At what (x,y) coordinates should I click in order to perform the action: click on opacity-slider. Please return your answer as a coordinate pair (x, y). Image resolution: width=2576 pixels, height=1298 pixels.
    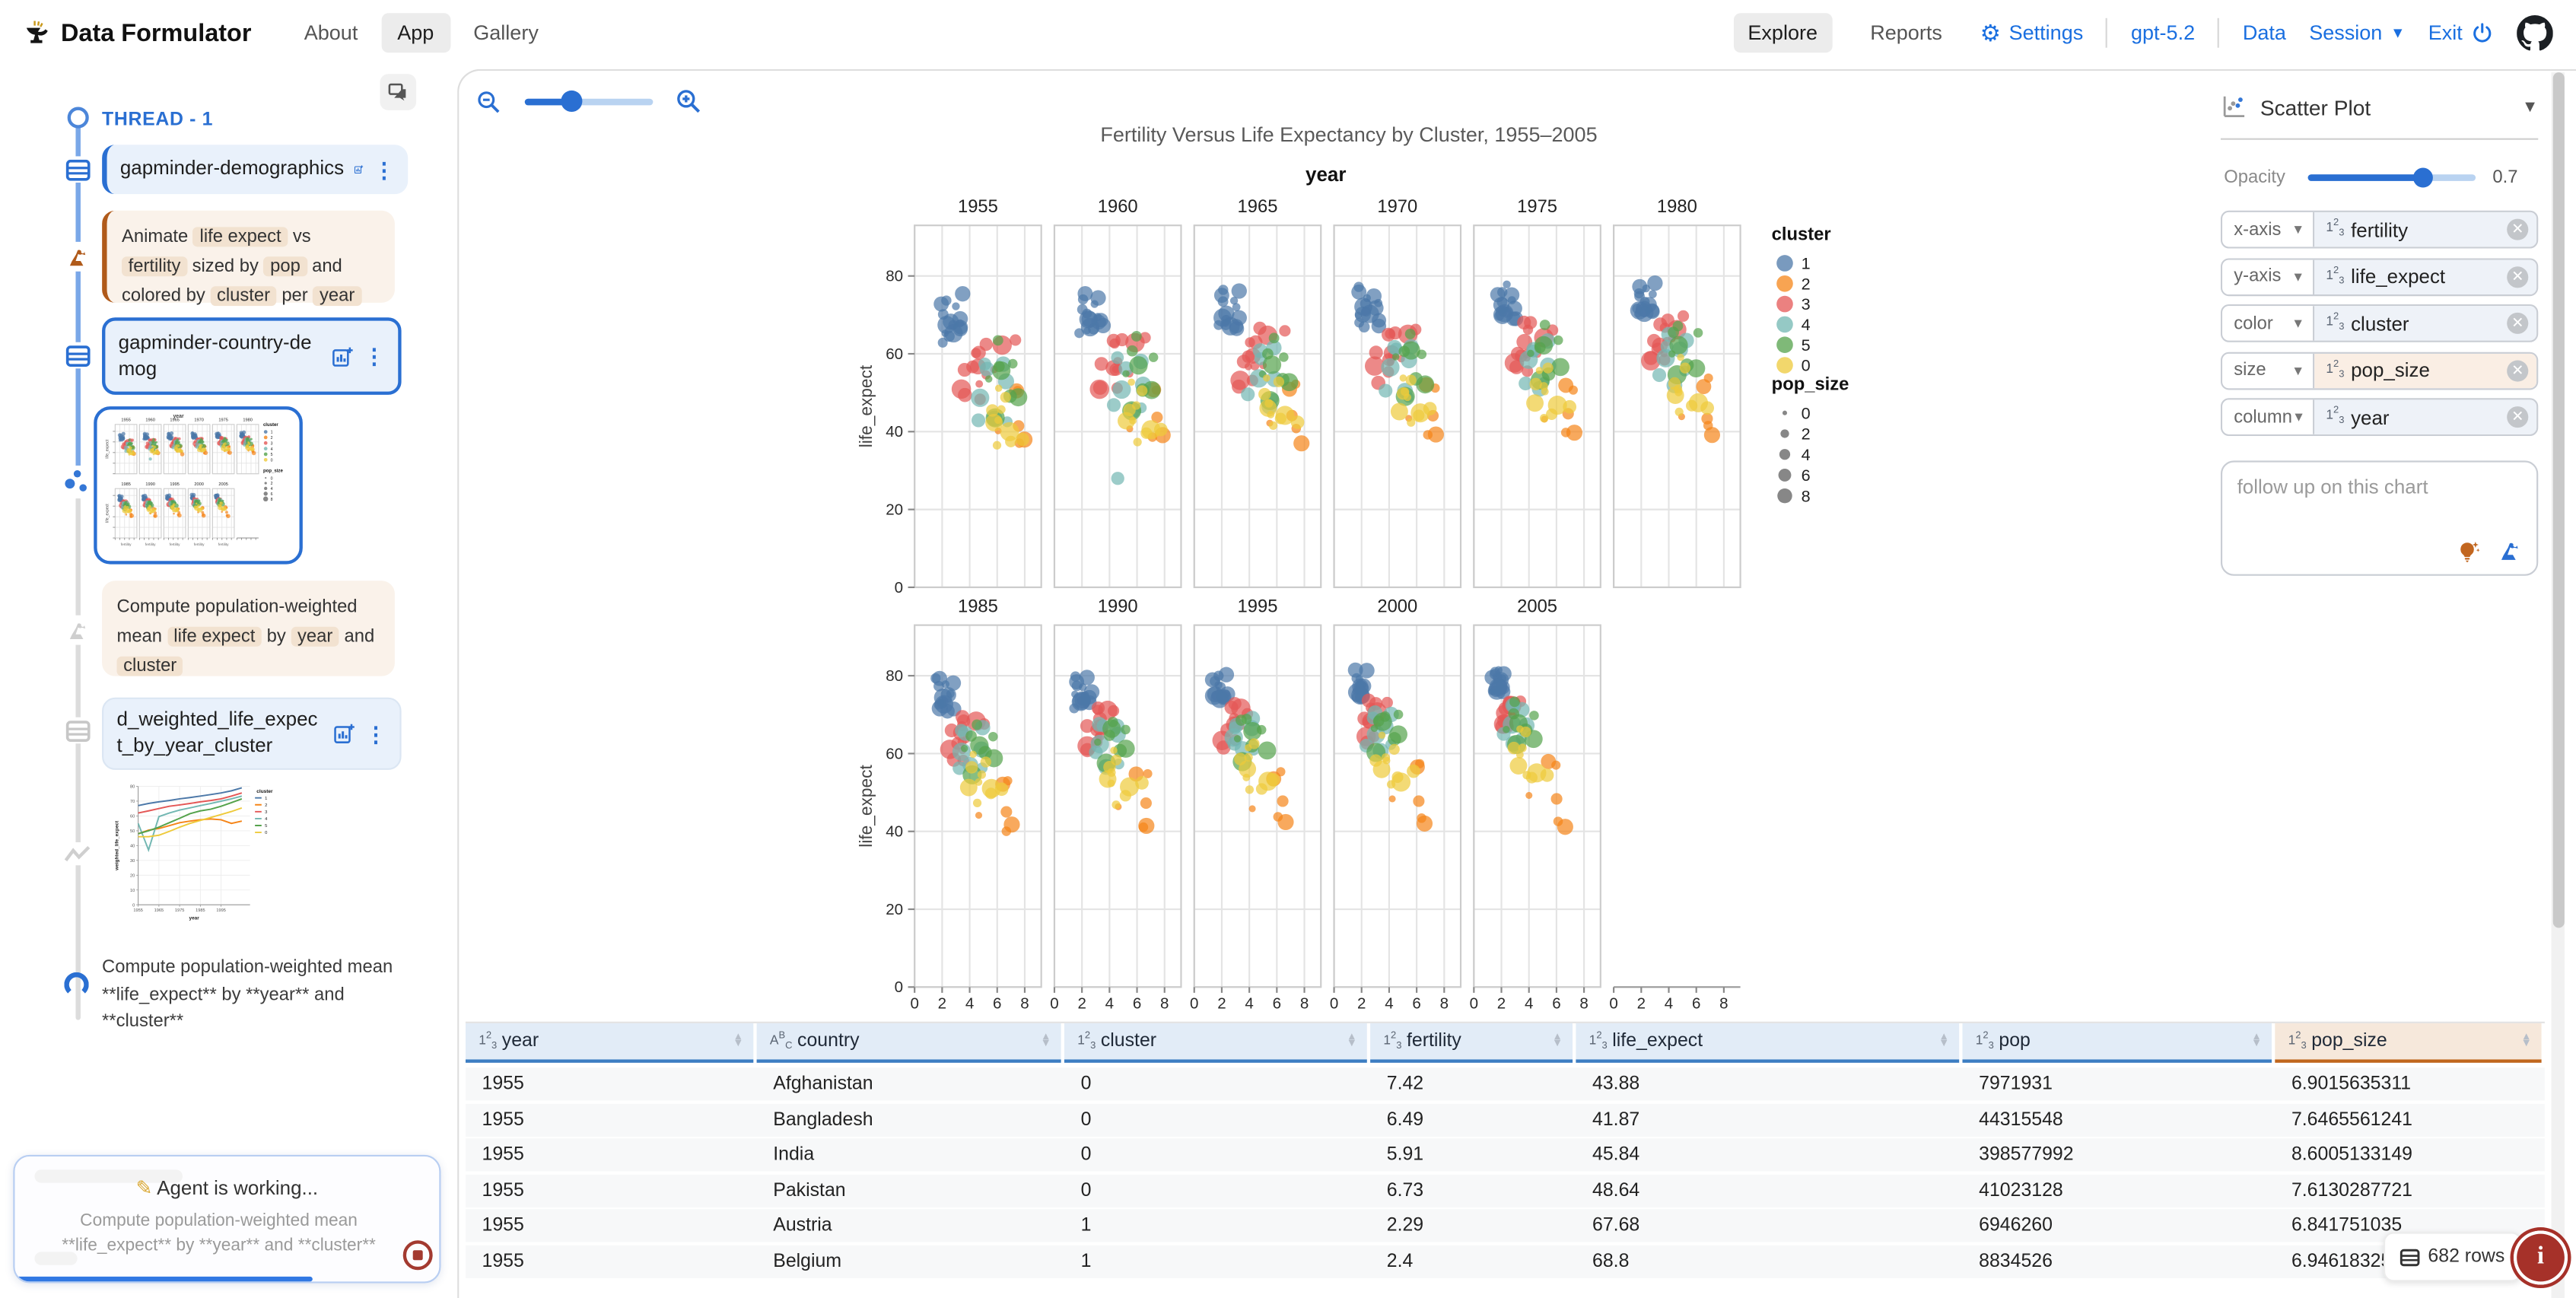
    Looking at the image, I should click on (2392, 177).